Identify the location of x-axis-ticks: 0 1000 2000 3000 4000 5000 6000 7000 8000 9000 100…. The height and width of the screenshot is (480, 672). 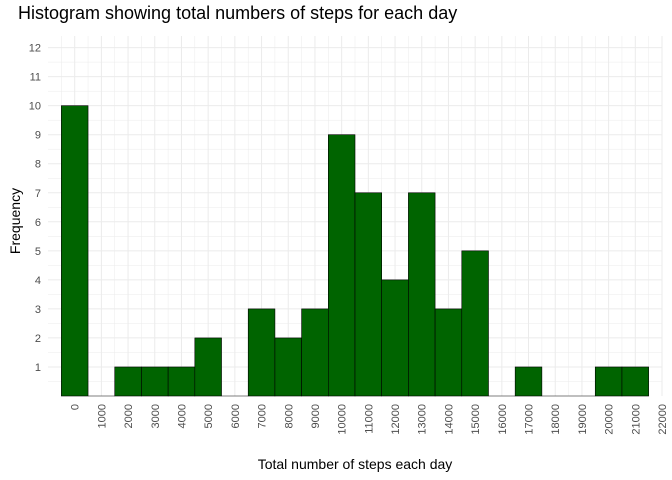
(369, 419).